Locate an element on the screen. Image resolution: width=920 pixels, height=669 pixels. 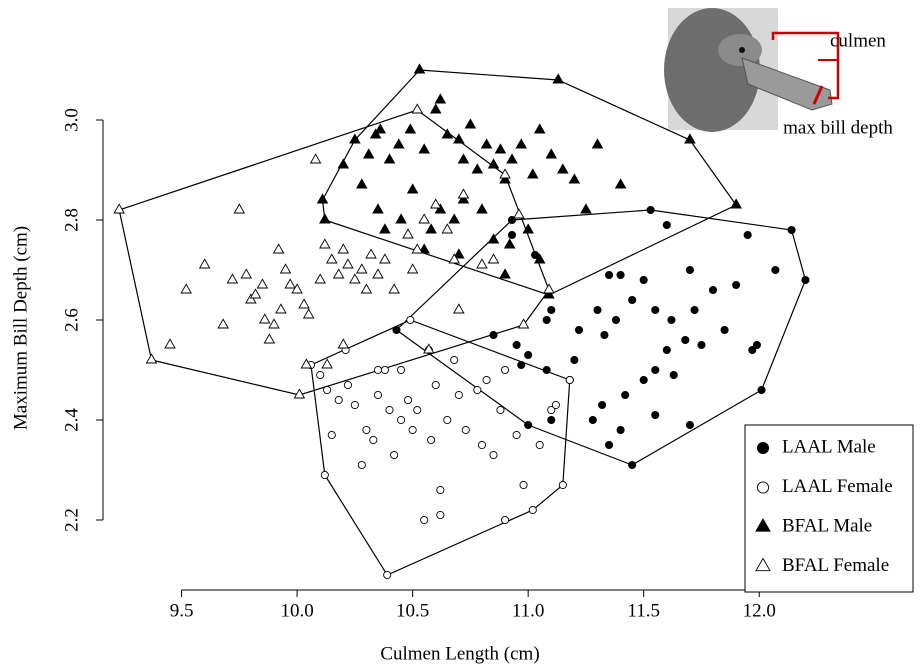
depth-marker is located at coordinates (818, 95).